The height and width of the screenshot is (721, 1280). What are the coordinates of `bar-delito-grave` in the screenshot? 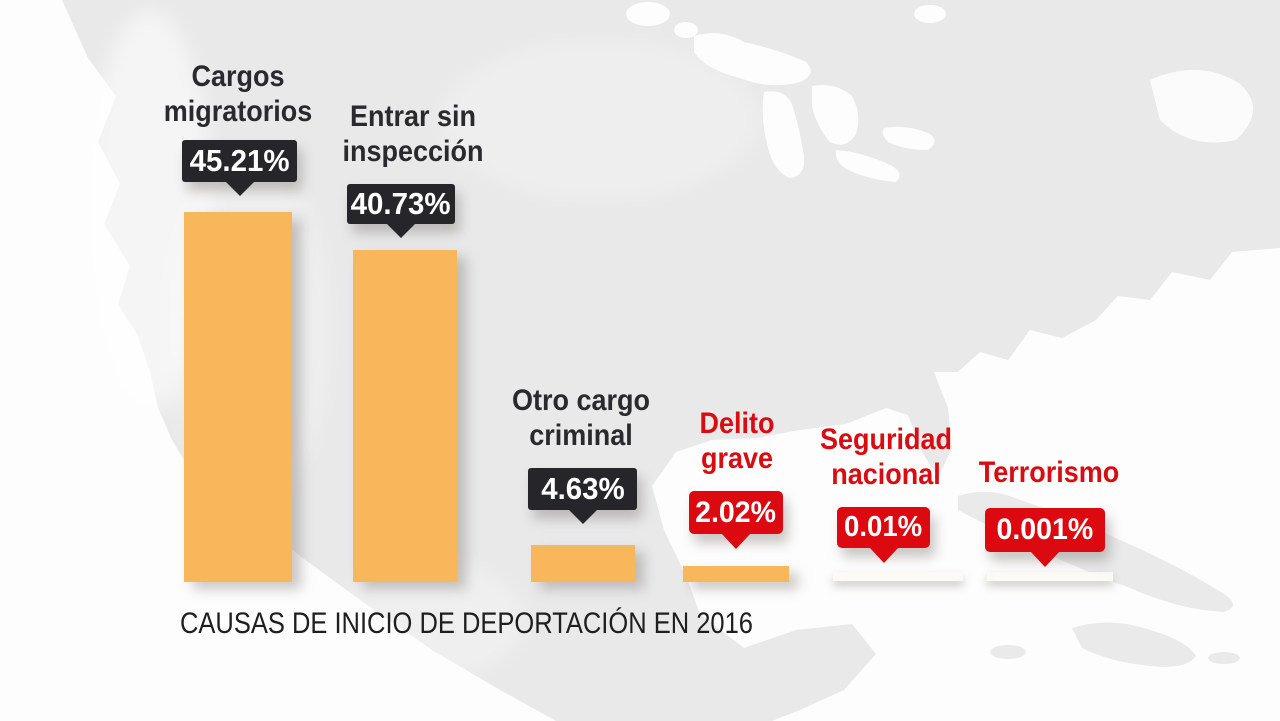 It's located at (736, 574).